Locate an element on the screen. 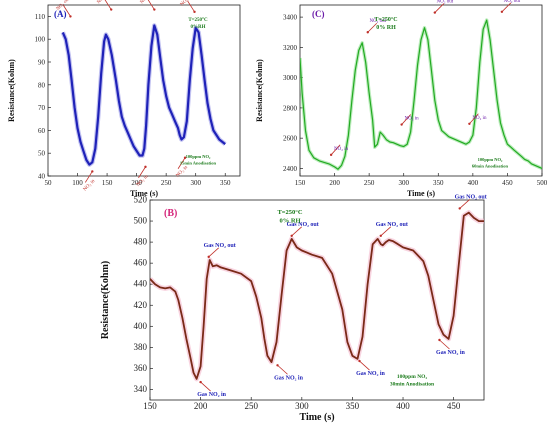 The image size is (550, 424). sample-note: 30min Anodisation is located at coordinates (412, 385).